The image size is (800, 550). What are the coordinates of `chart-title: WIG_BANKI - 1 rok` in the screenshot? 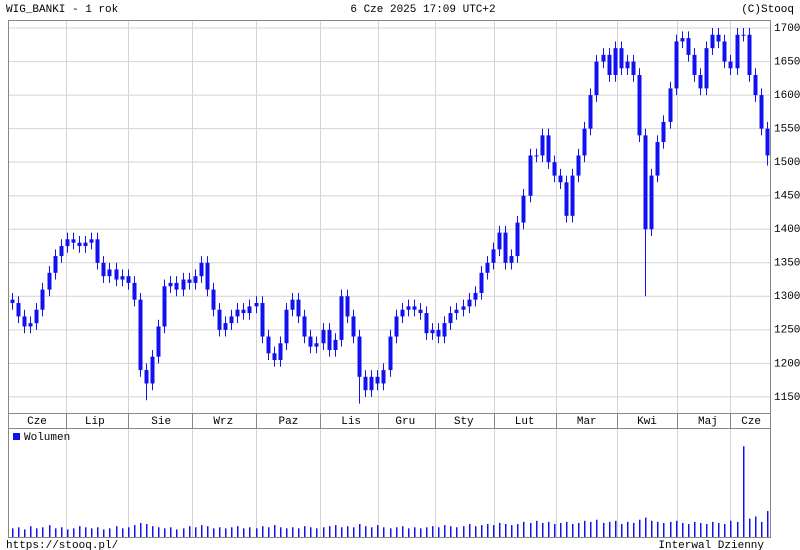 It's located at (62, 10).